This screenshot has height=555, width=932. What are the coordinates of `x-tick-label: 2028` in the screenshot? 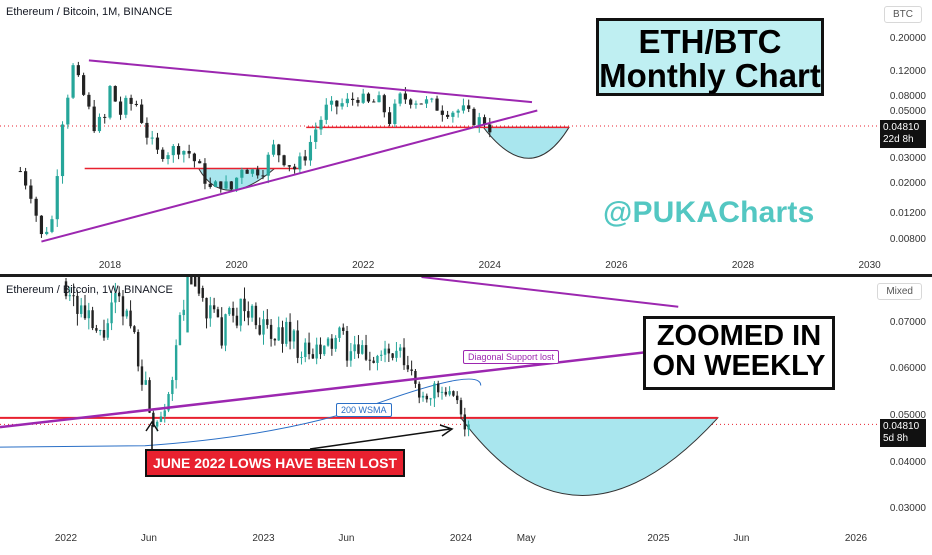 It's located at (743, 265).